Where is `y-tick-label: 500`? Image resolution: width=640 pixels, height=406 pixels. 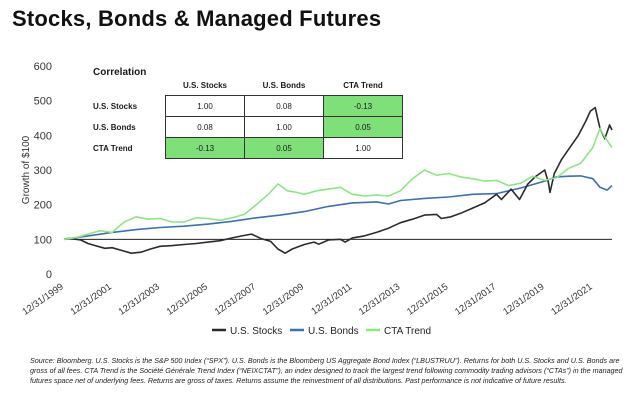 y-tick-label: 500 is located at coordinates (43, 102).